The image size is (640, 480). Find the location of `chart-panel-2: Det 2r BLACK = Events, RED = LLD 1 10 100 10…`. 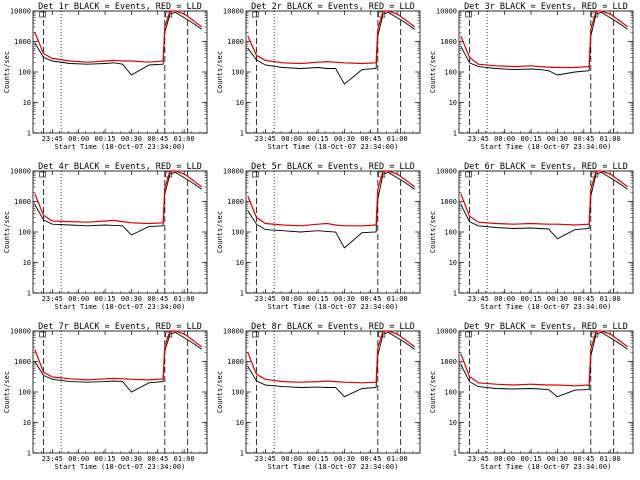

chart-panel-2: Det 2r BLACK = Events, RED = LLD 1 10 100 10… is located at coordinates (318, 76).